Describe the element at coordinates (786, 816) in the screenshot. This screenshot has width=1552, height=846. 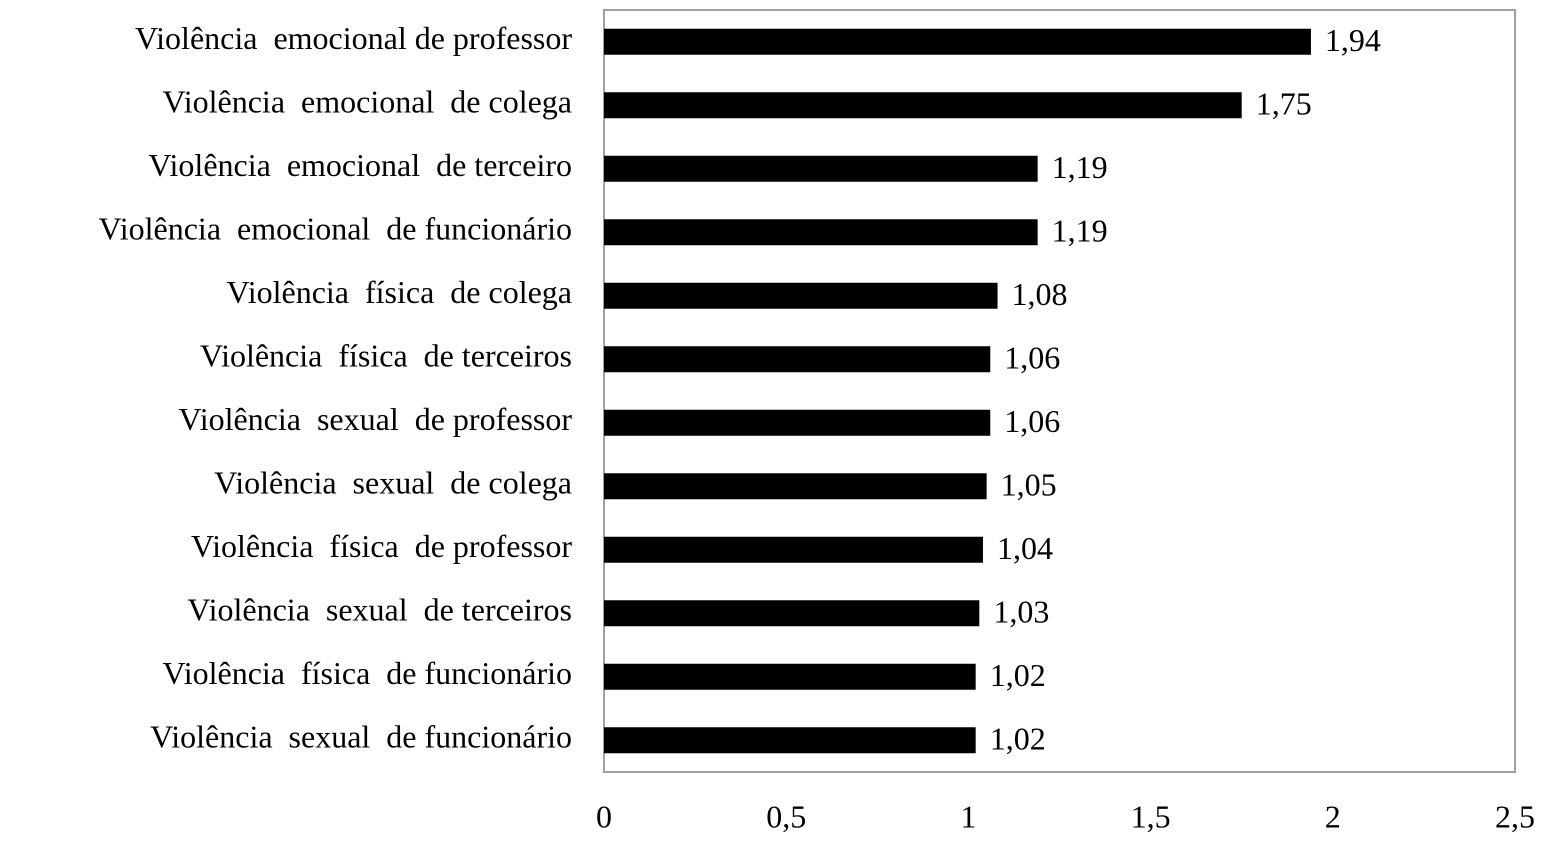
I see `x-tick-label: 0,5` at that location.